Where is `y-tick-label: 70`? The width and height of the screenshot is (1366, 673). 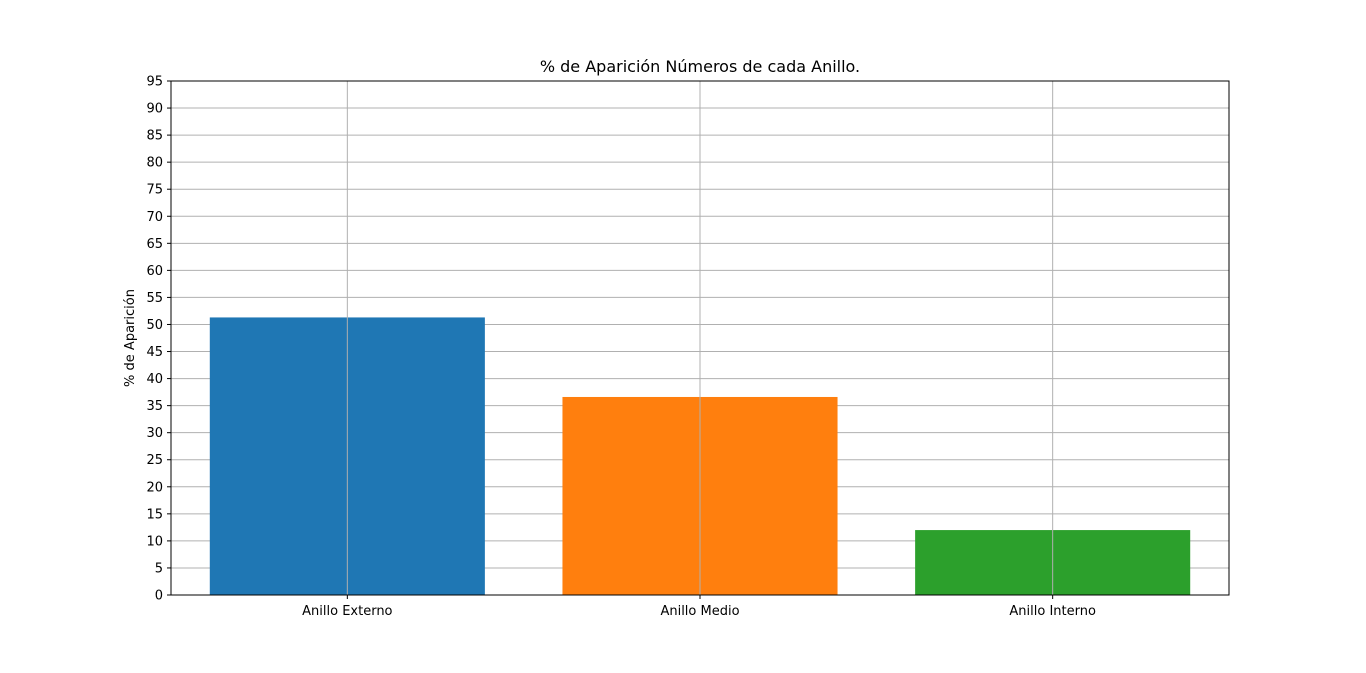
y-tick-label: 70 is located at coordinates (154, 217).